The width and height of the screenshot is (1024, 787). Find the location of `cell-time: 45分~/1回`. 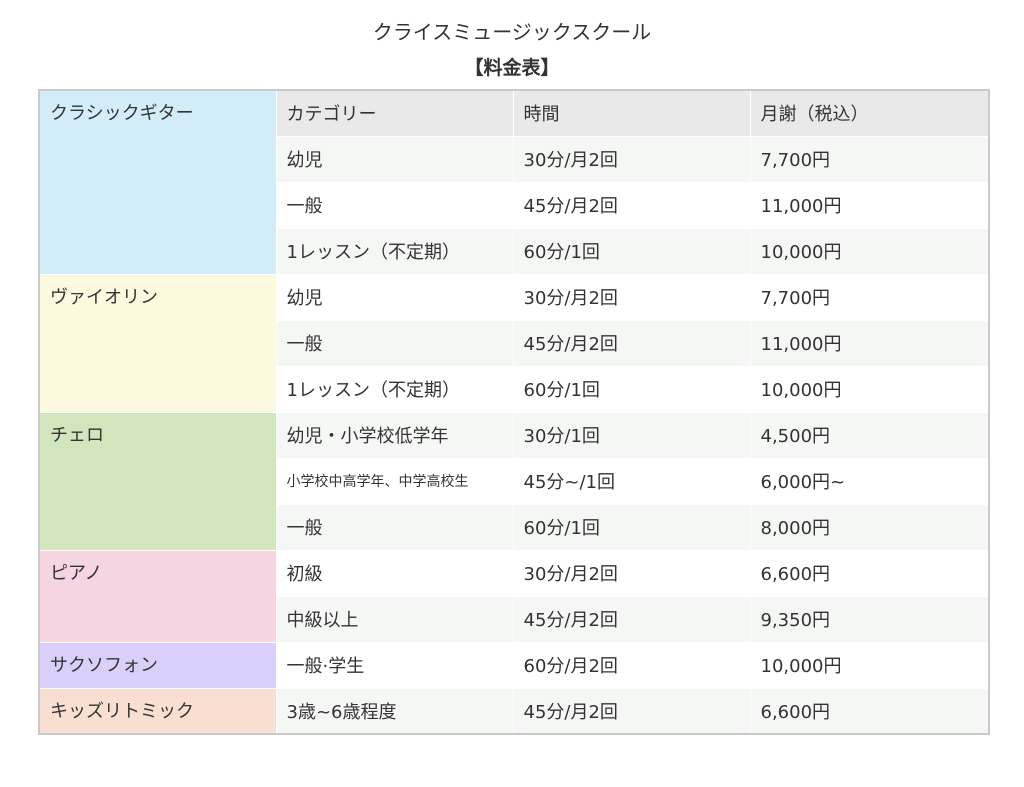

cell-time: 45分~/1回 is located at coordinates (631, 480).